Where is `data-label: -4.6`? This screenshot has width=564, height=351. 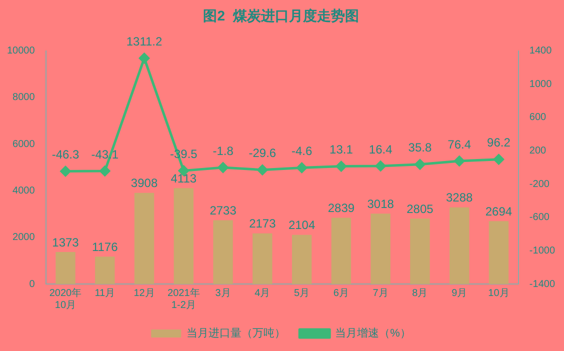 data-label: -4.6 is located at coordinates (301, 151).